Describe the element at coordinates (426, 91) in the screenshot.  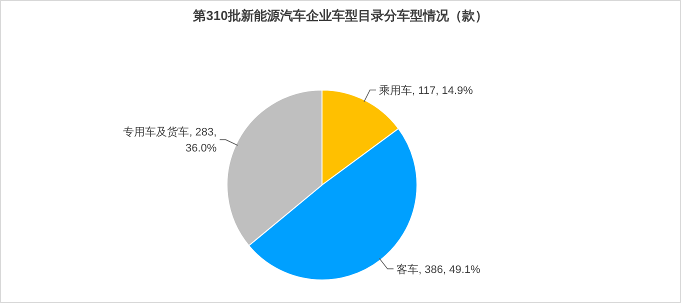
I see `slice-label: 乘用车, 117, 14.9%` at that location.